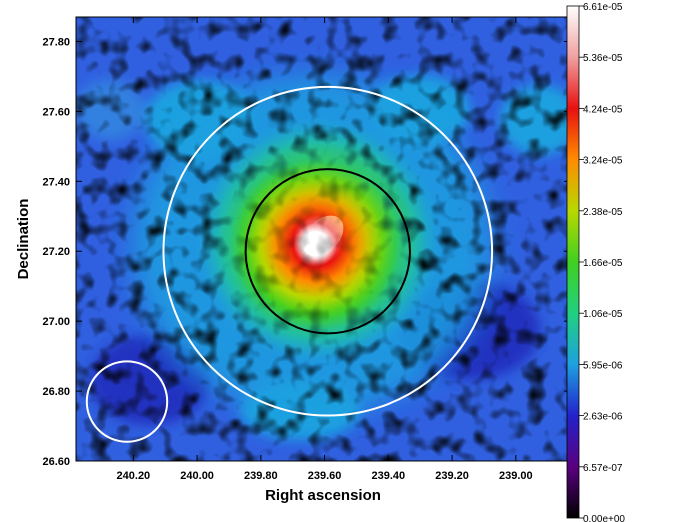  I want to click on colorbar-label: 2.38e-05, so click(603, 212).